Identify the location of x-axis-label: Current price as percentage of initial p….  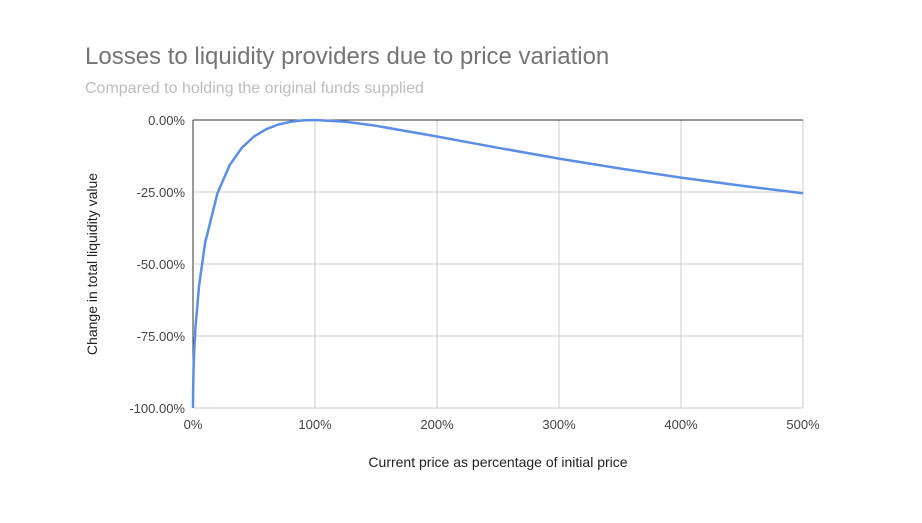
(497, 462).